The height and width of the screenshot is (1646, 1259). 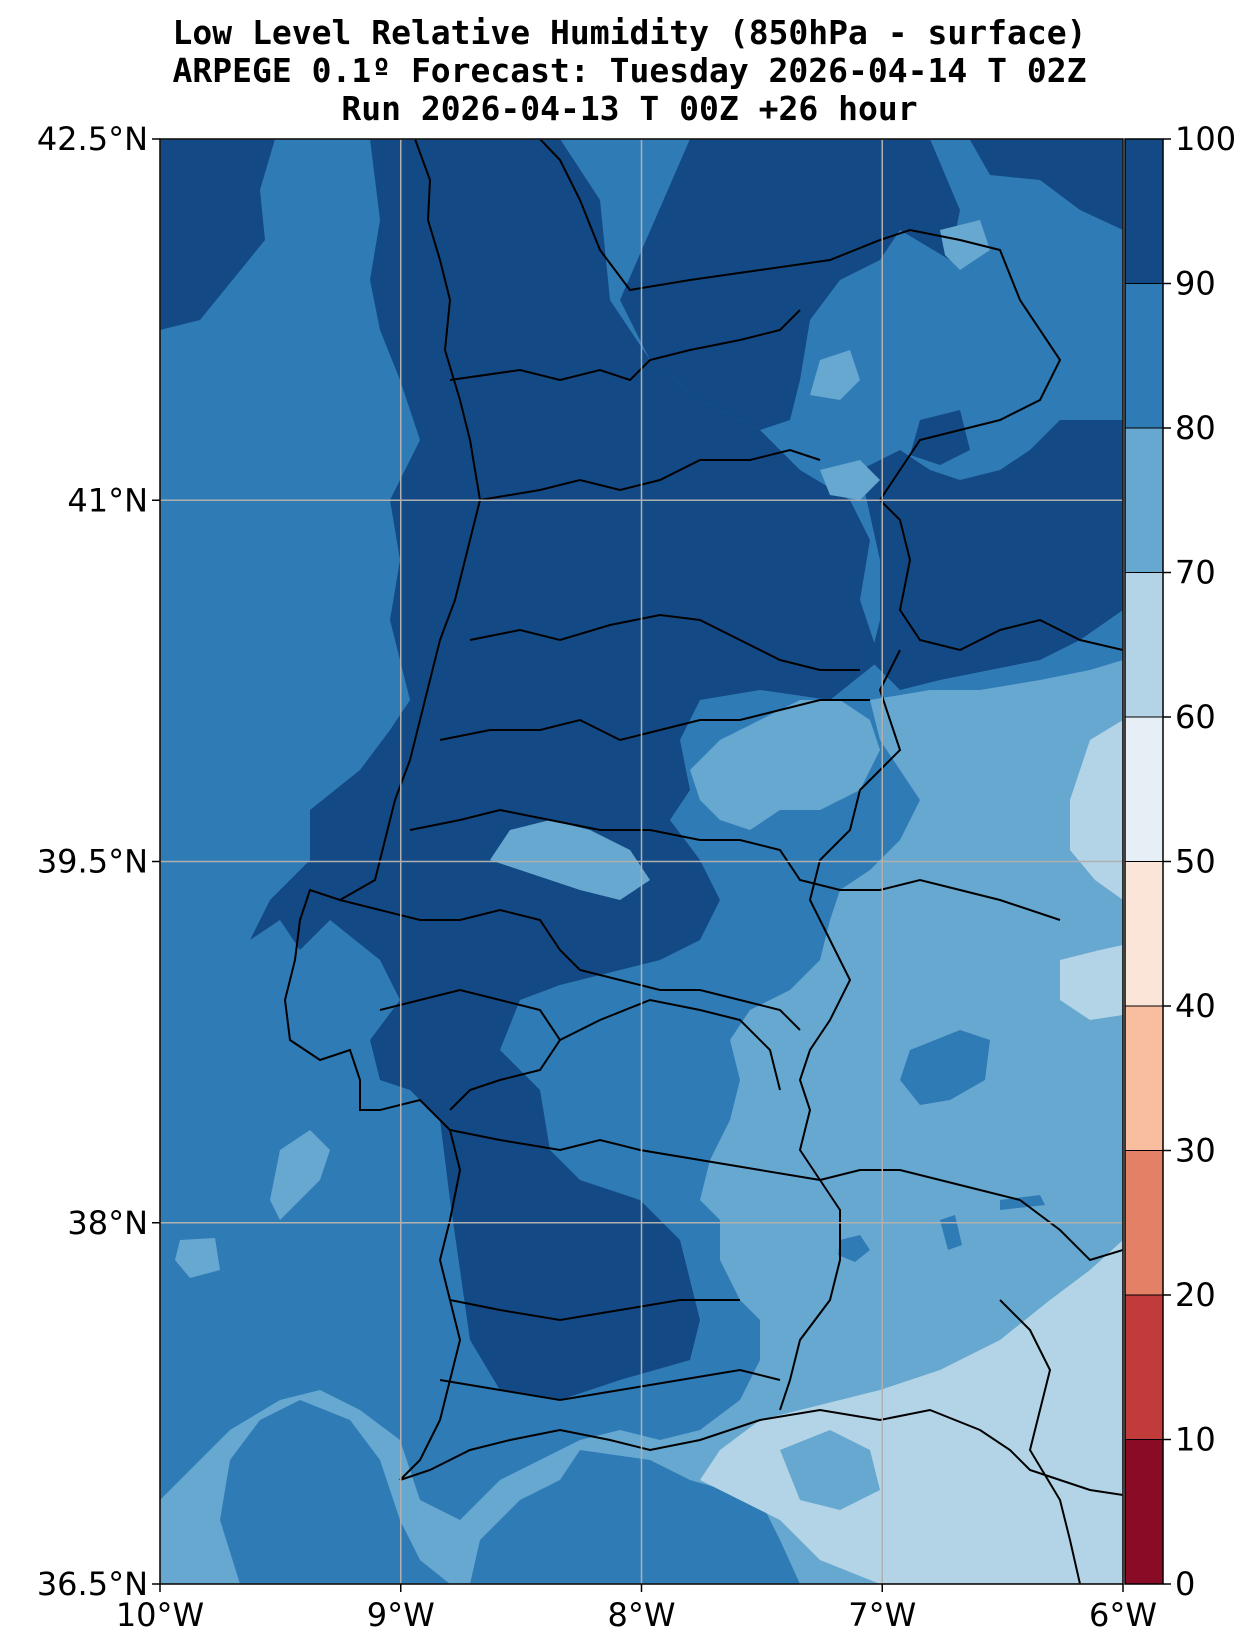 I want to click on colorbar-tick-label: 80, so click(x=1195, y=428).